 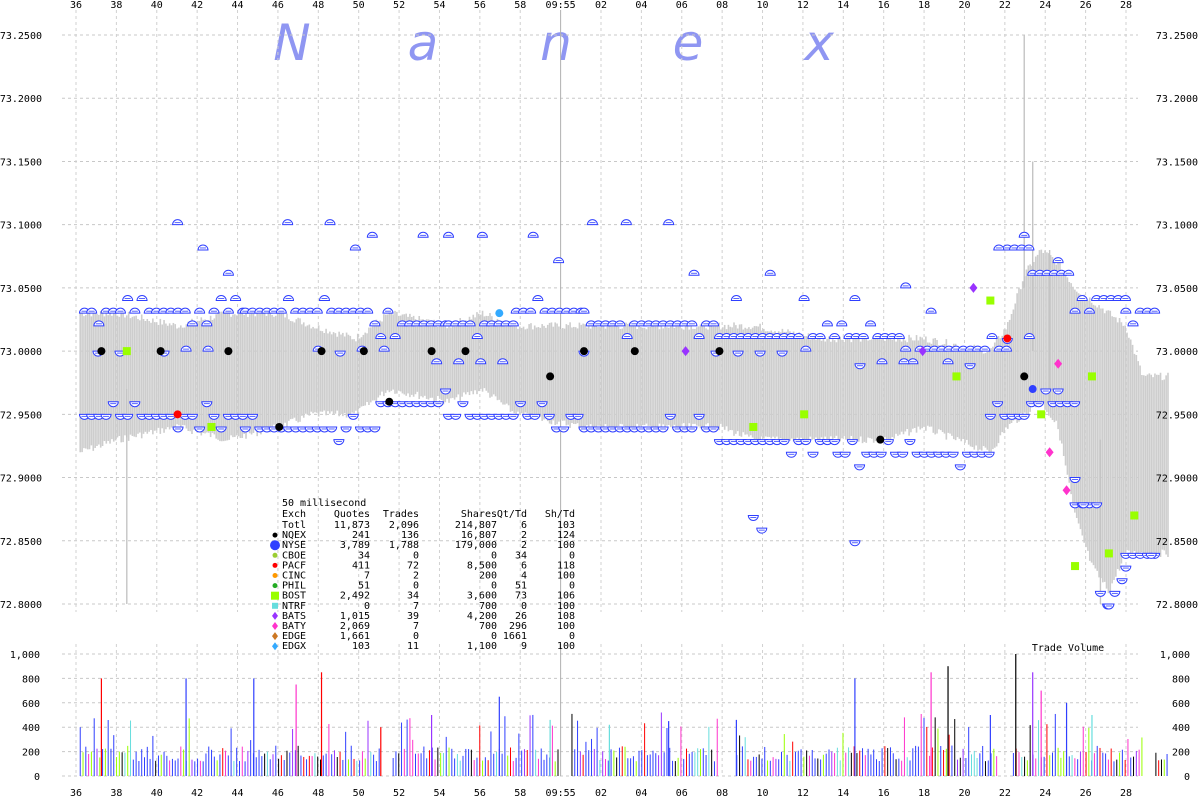 I want to click on y-tick-label-right: 73.1500, so click(x=1177, y=162).